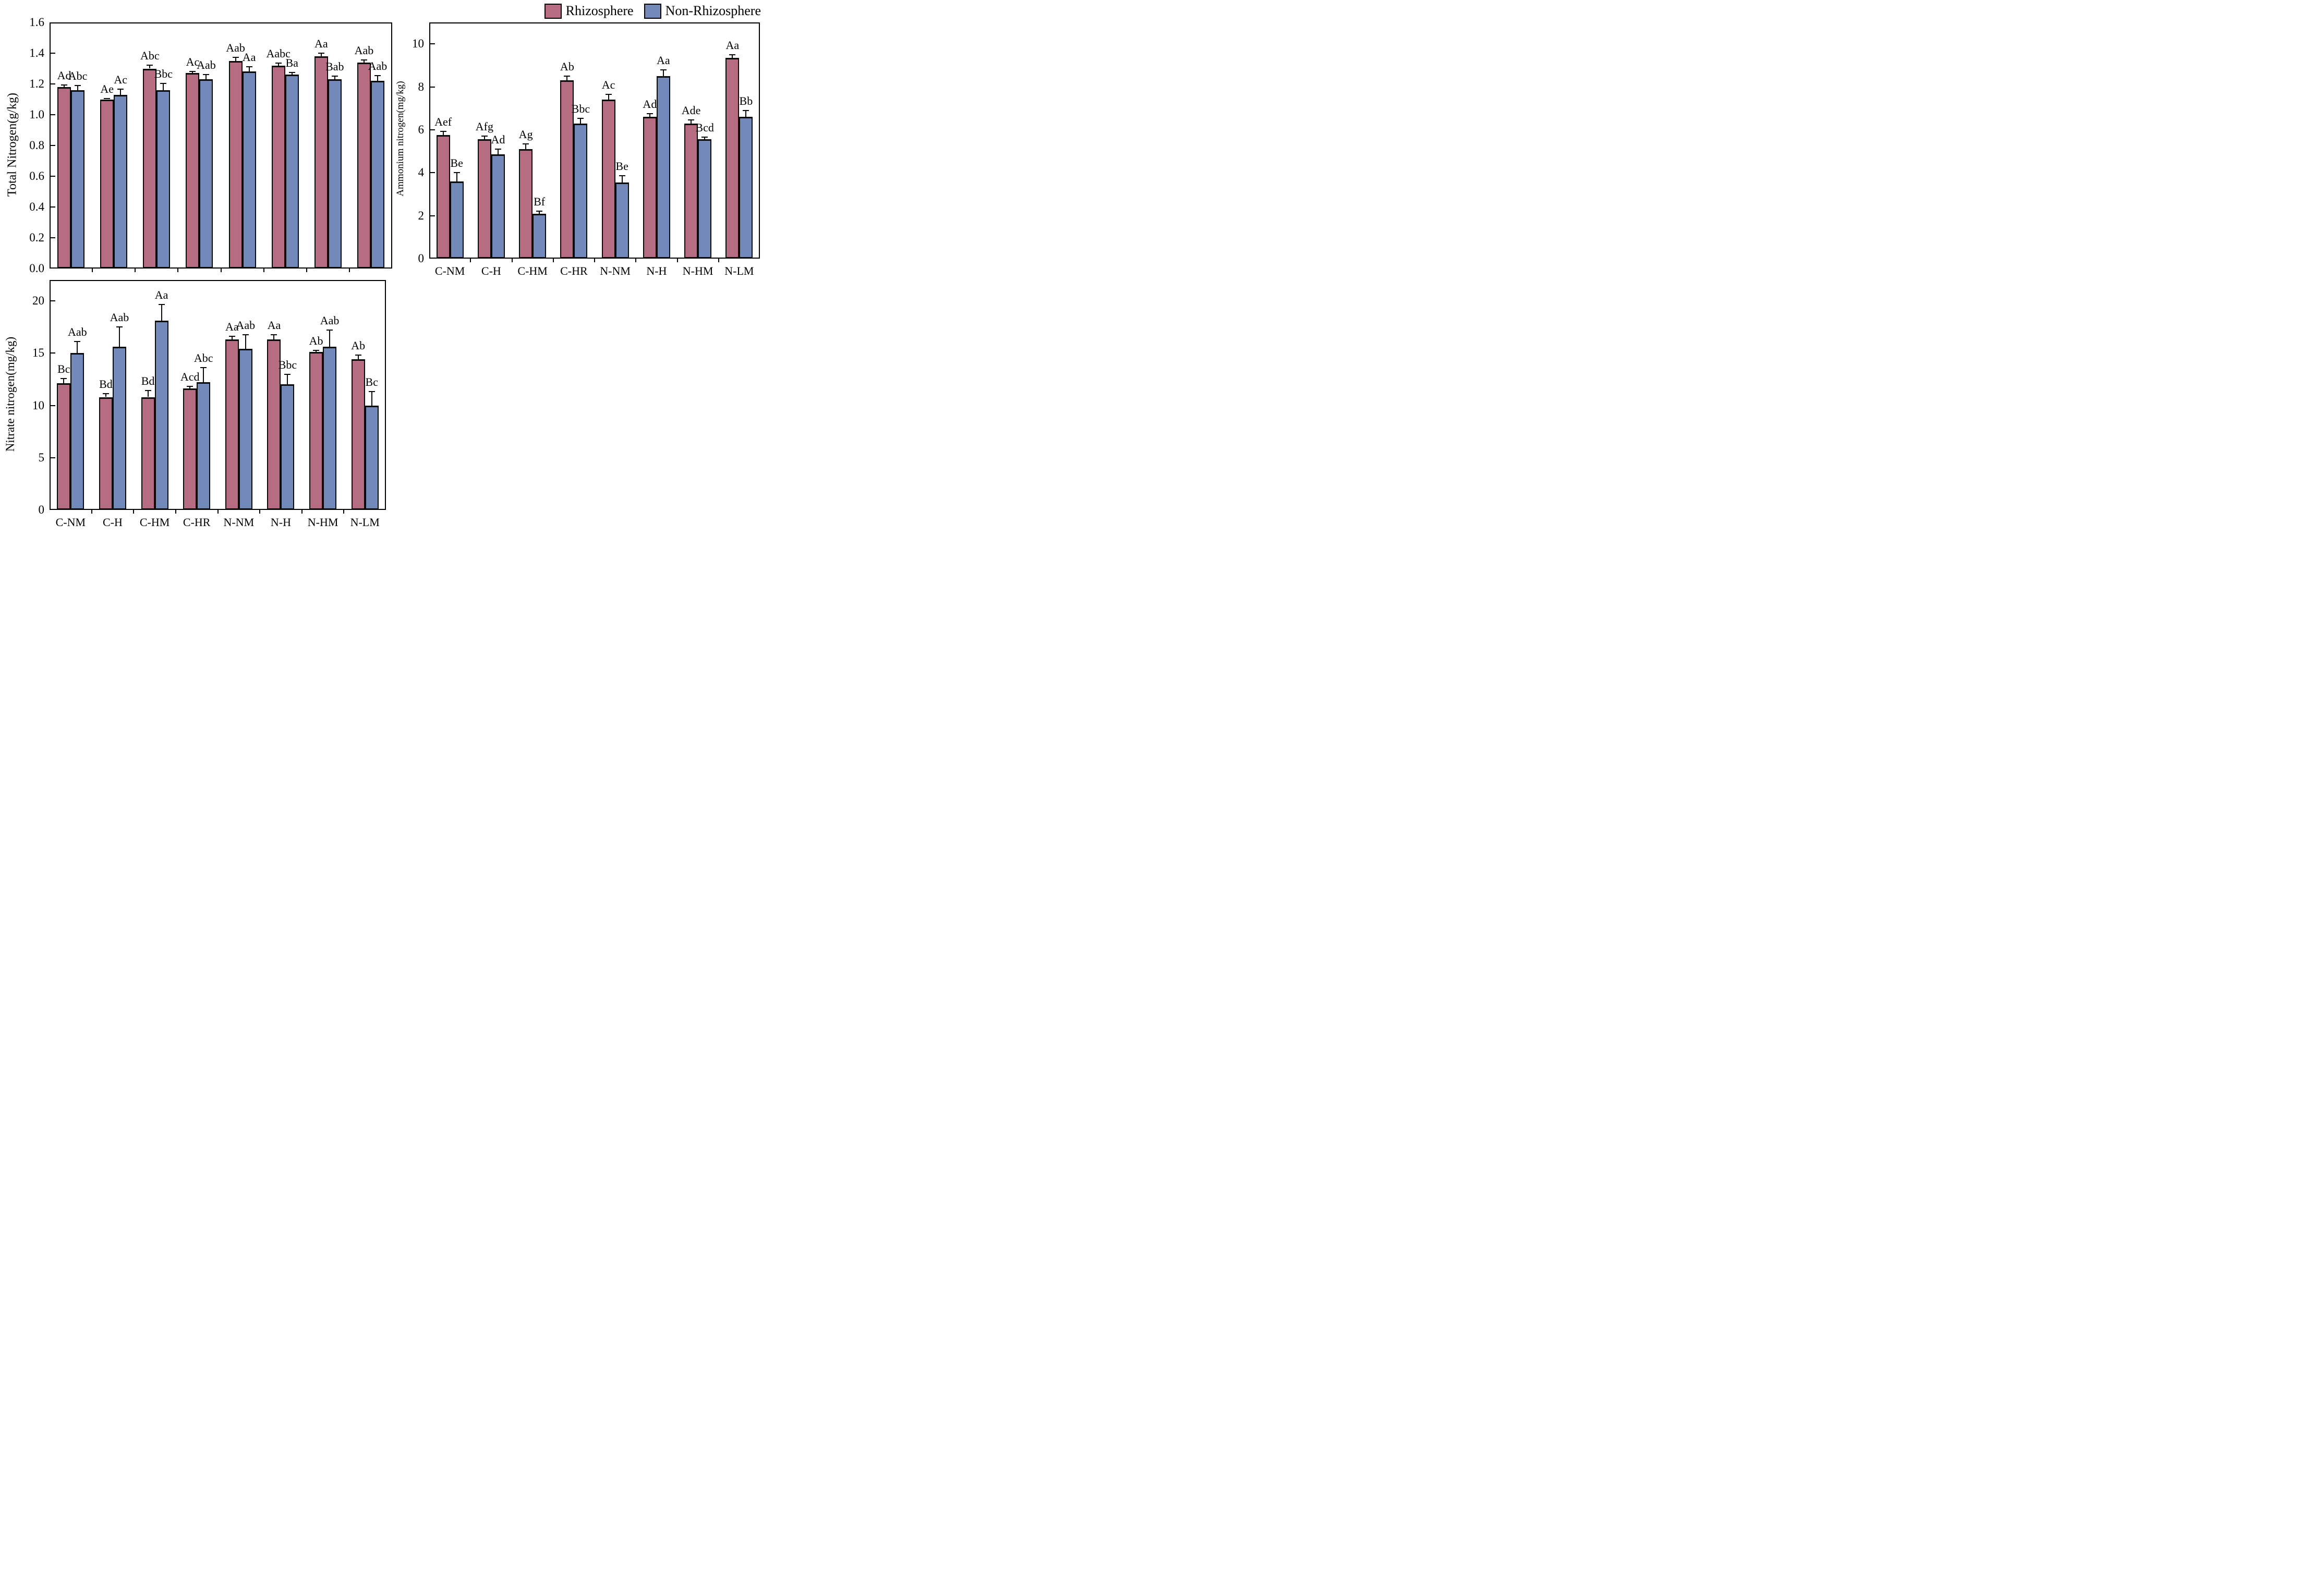  What do you see at coordinates (526, 203) in the screenshot?
I see `bar-ammonium-nitrogen-C-HM-rhizosphere` at bounding box center [526, 203].